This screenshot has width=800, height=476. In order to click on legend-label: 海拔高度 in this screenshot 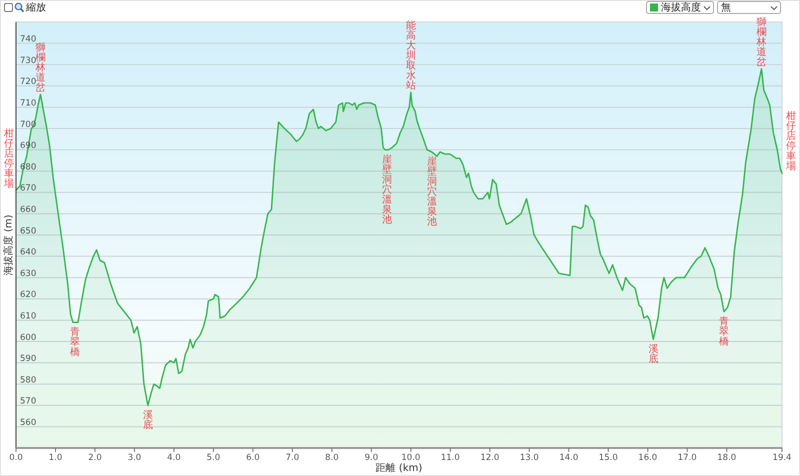, I will do `click(681, 8)`.